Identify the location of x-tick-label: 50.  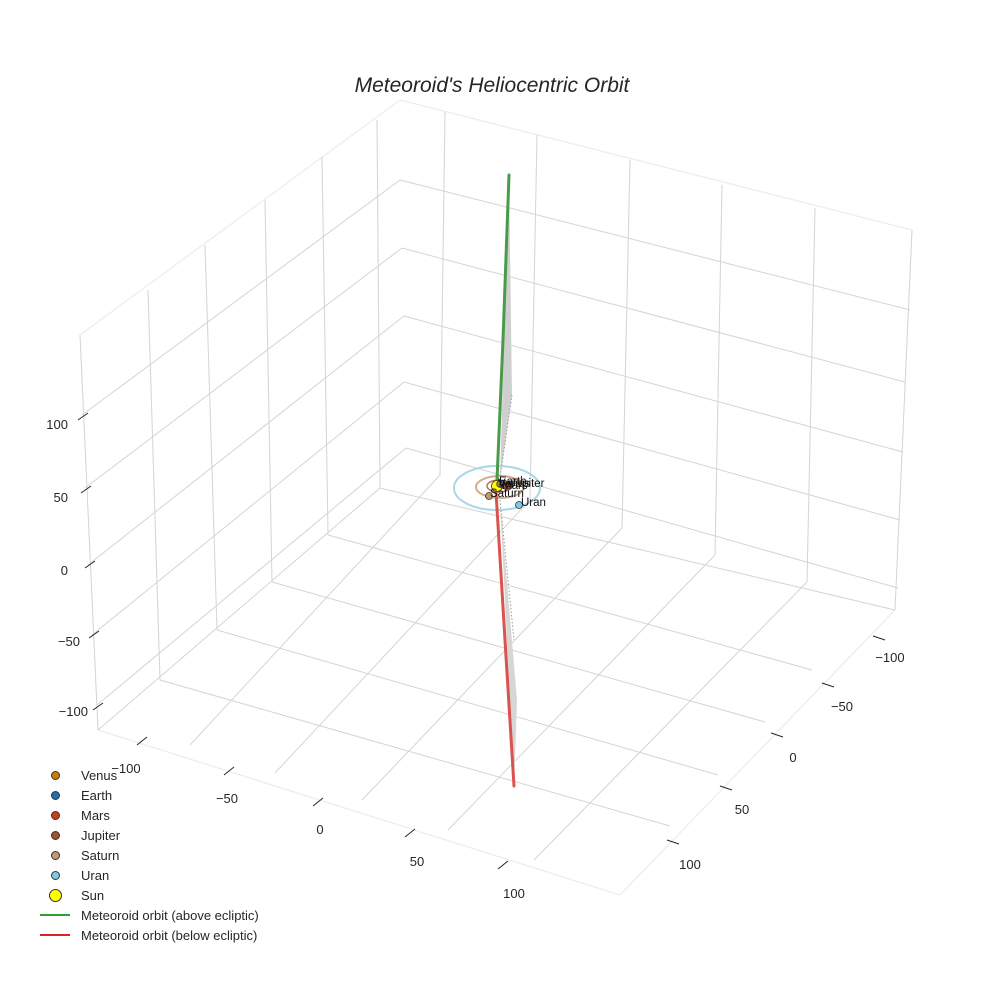
(417, 861).